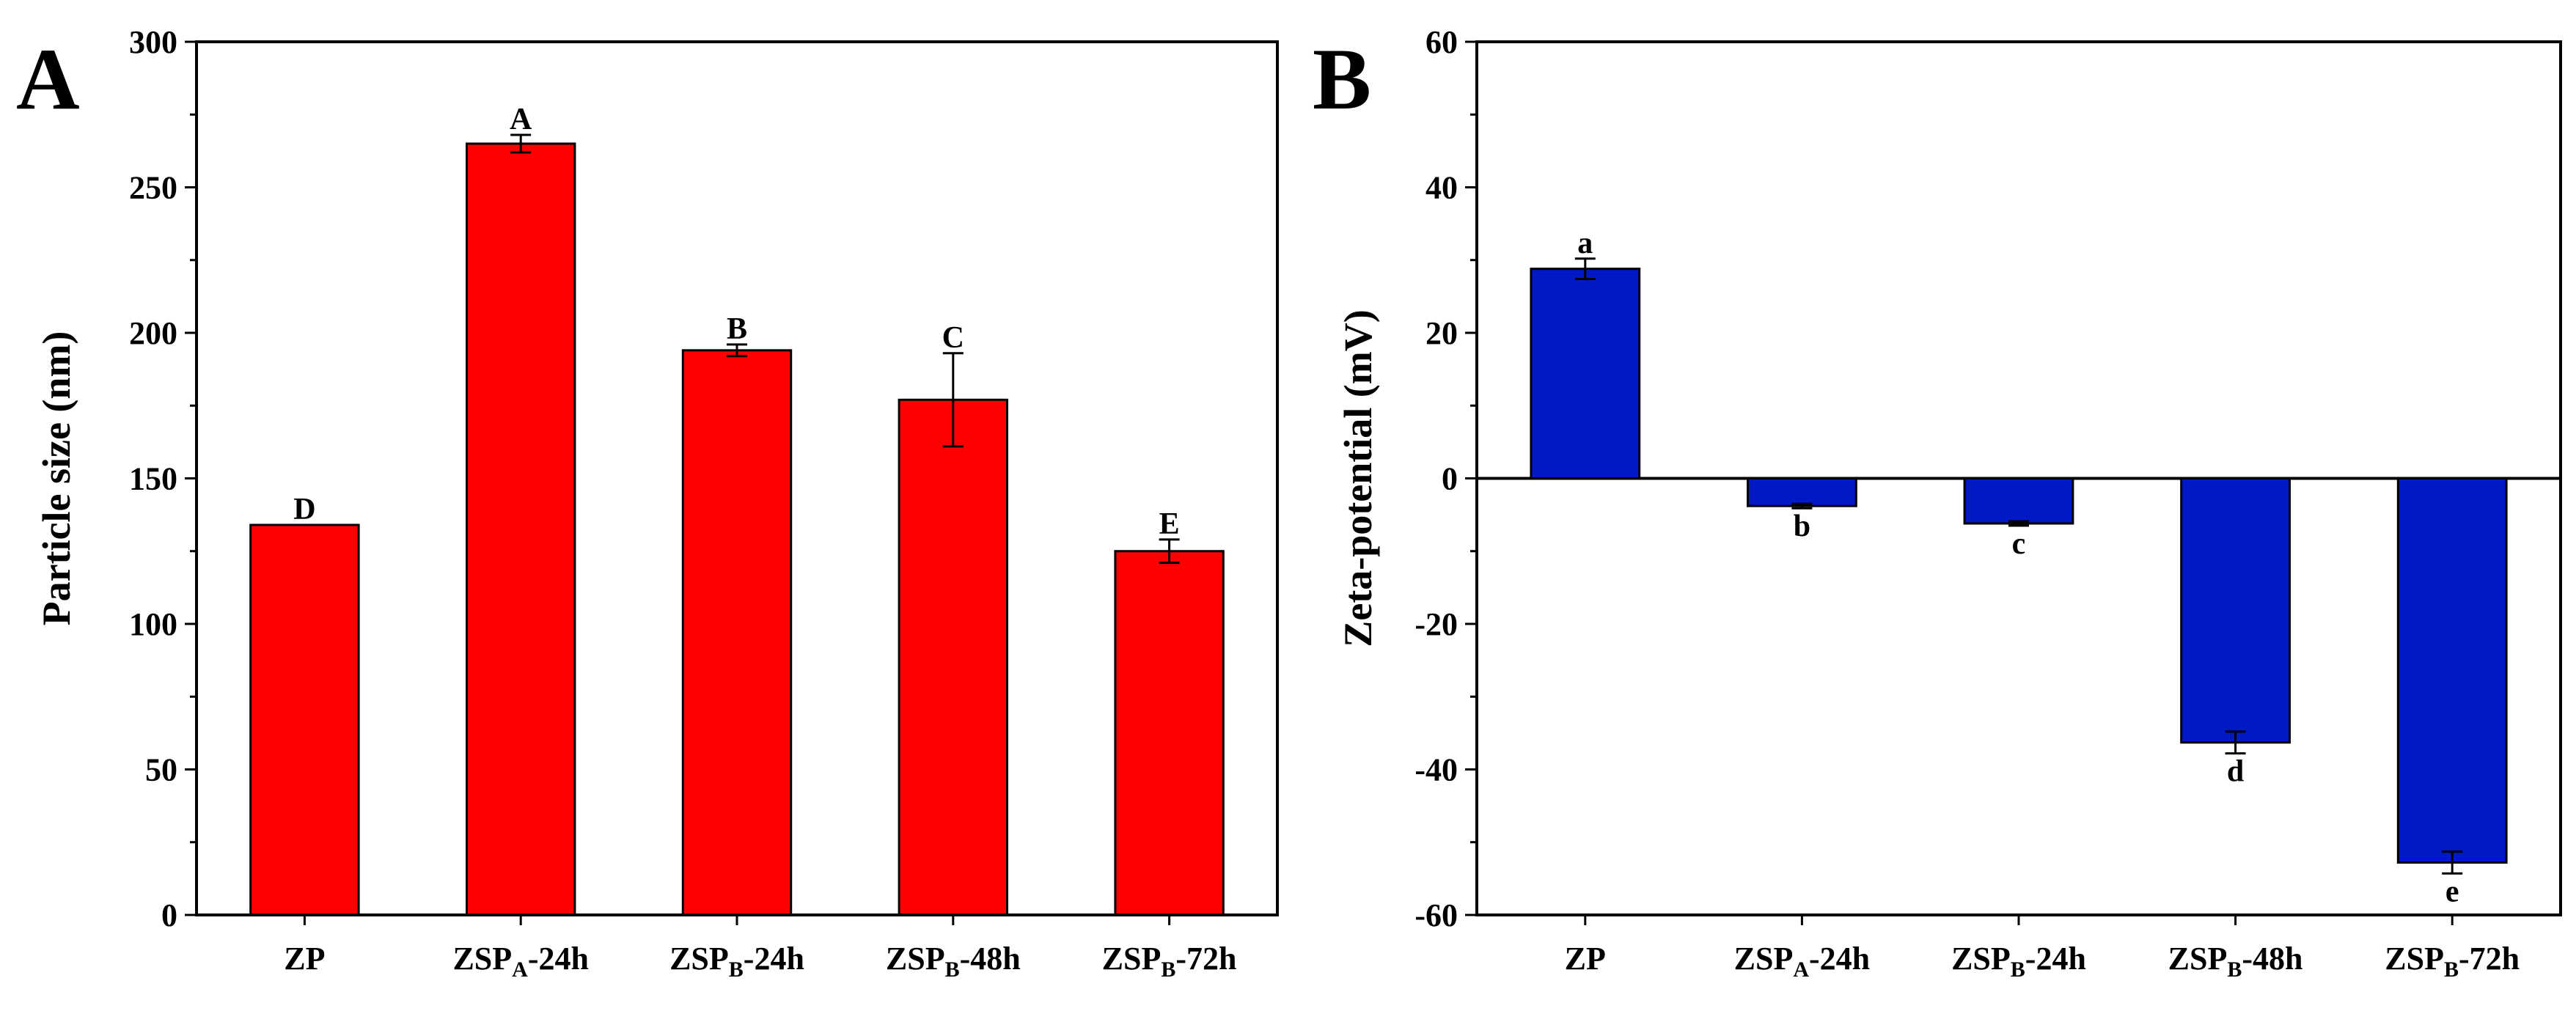  What do you see at coordinates (2019, 544) in the screenshot?
I see `significance-label: c` at bounding box center [2019, 544].